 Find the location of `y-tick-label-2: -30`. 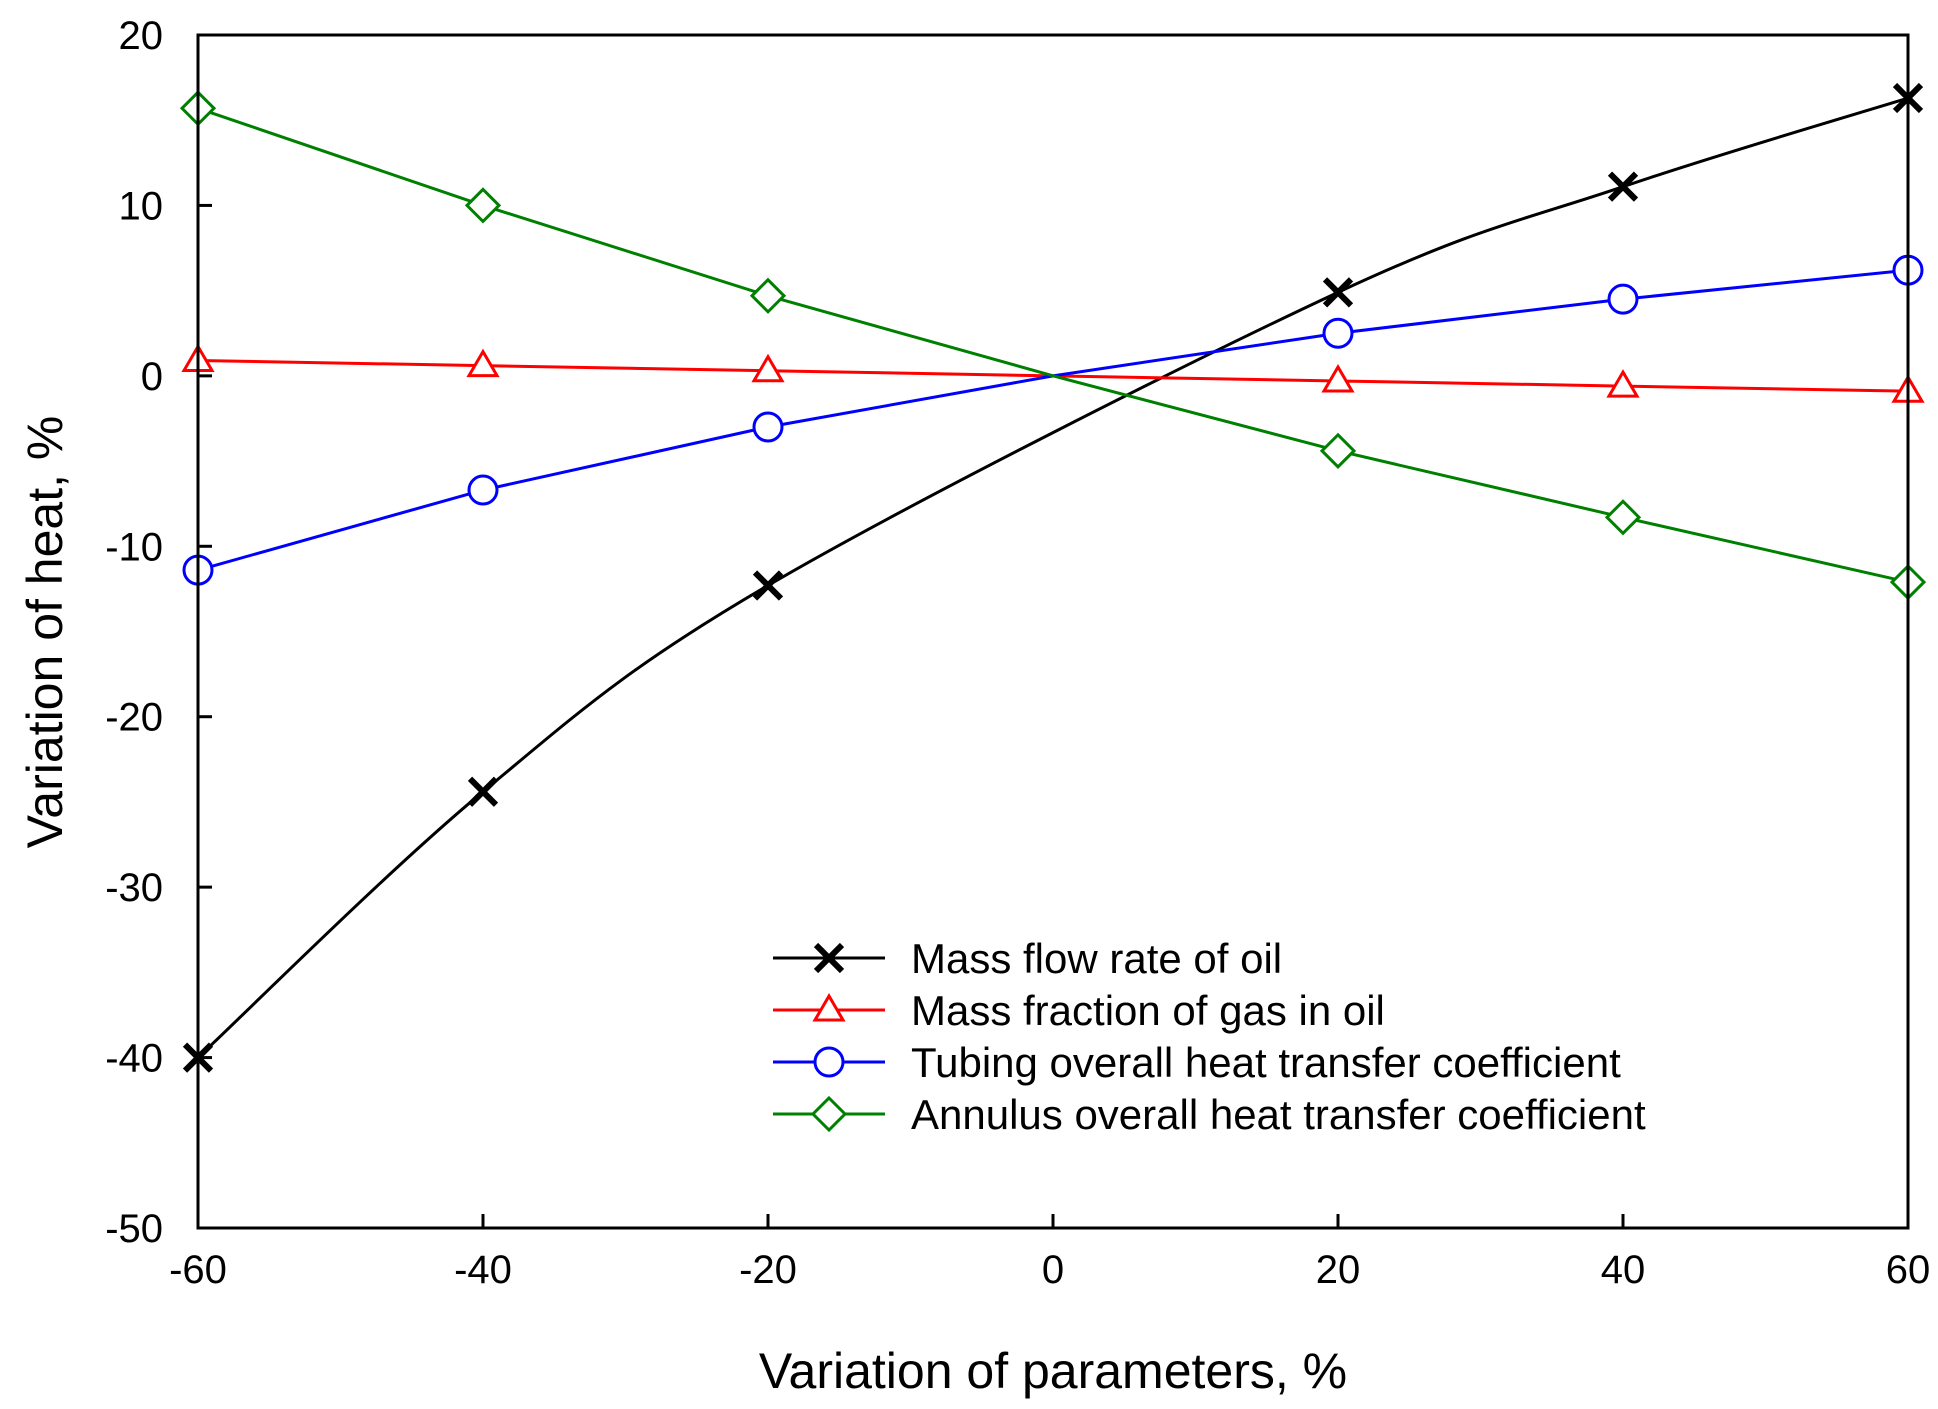

y-tick-label-2: -30 is located at coordinates (134, 888).